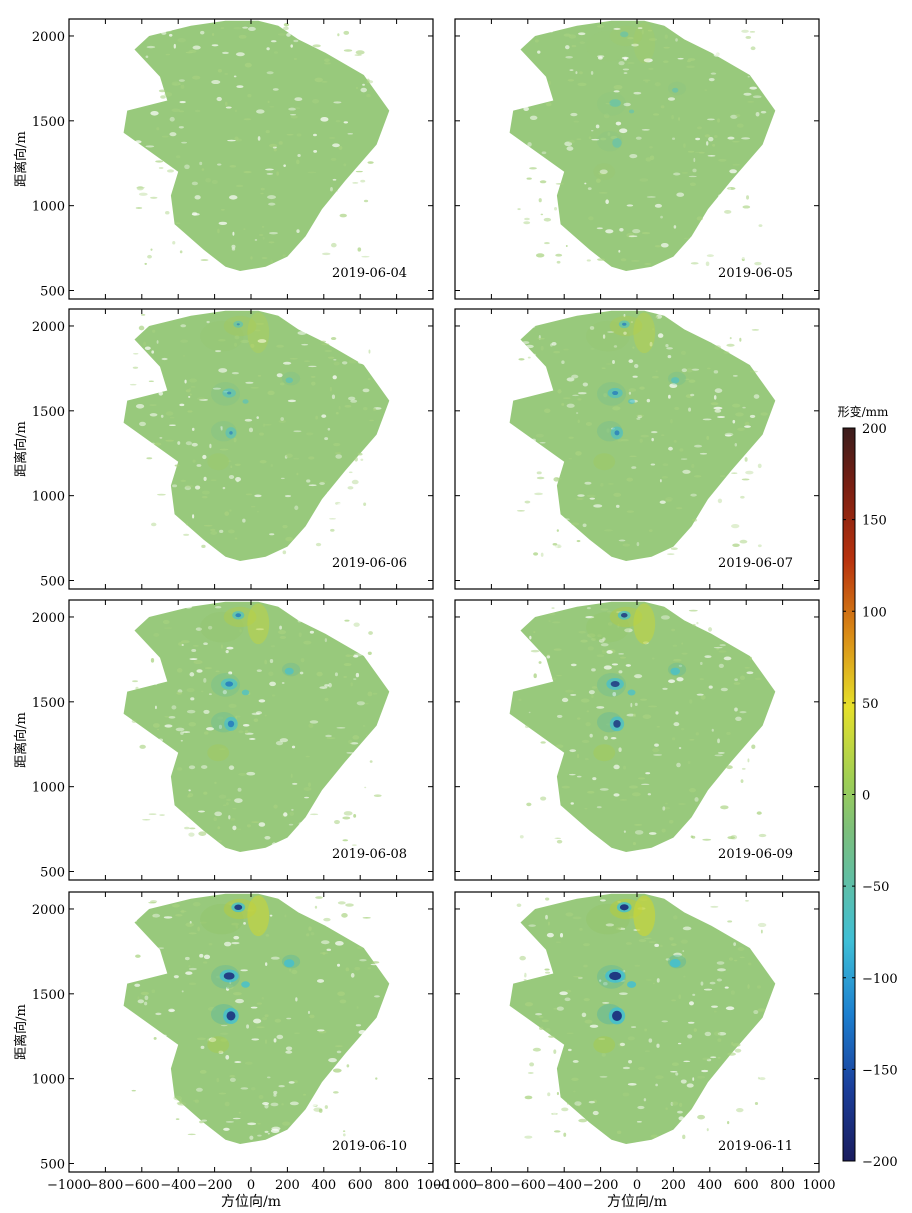  Describe the element at coordinates (52, 582) in the screenshot. I see `y-tick-label: 500` at that location.